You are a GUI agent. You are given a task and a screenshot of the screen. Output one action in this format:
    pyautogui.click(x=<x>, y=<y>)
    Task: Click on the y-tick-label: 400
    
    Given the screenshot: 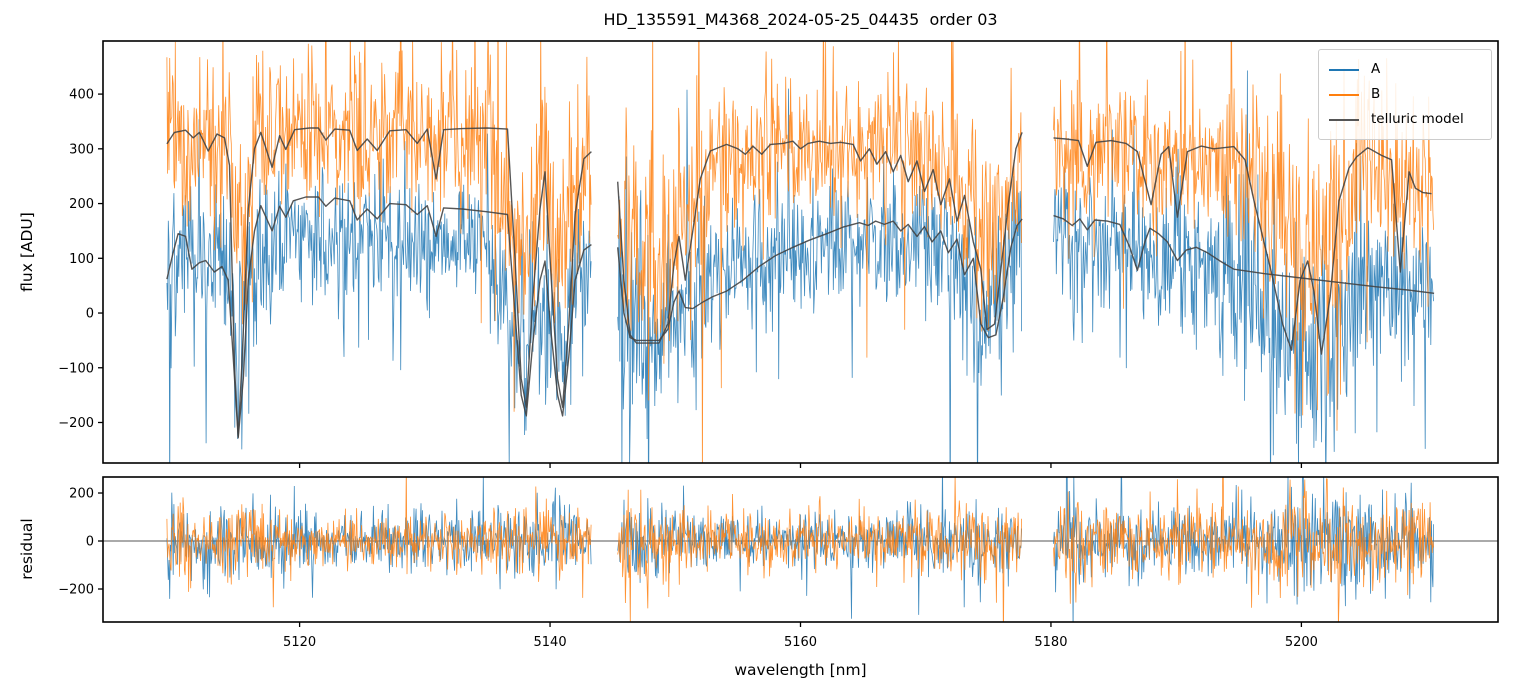 What is the action you would take?
    pyautogui.click(x=81, y=95)
    